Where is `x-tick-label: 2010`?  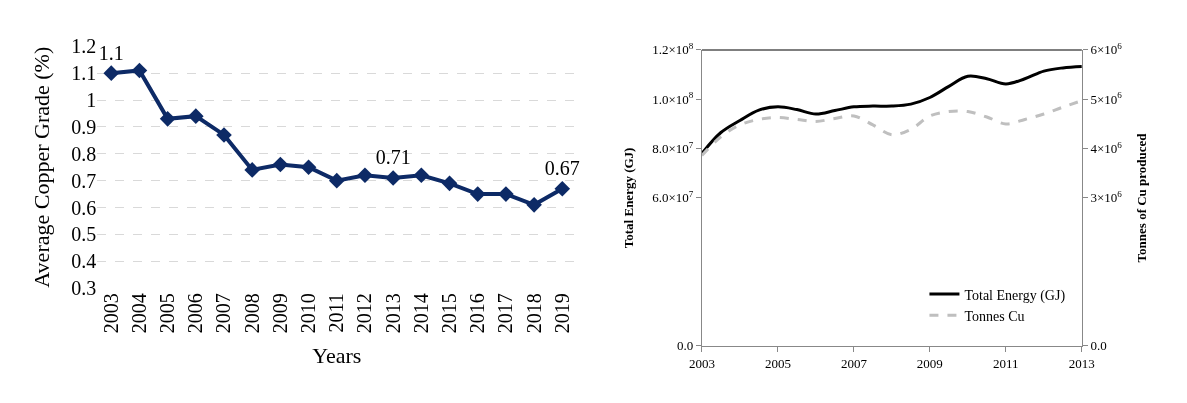 x-tick-label: 2010 is located at coordinates (308, 313).